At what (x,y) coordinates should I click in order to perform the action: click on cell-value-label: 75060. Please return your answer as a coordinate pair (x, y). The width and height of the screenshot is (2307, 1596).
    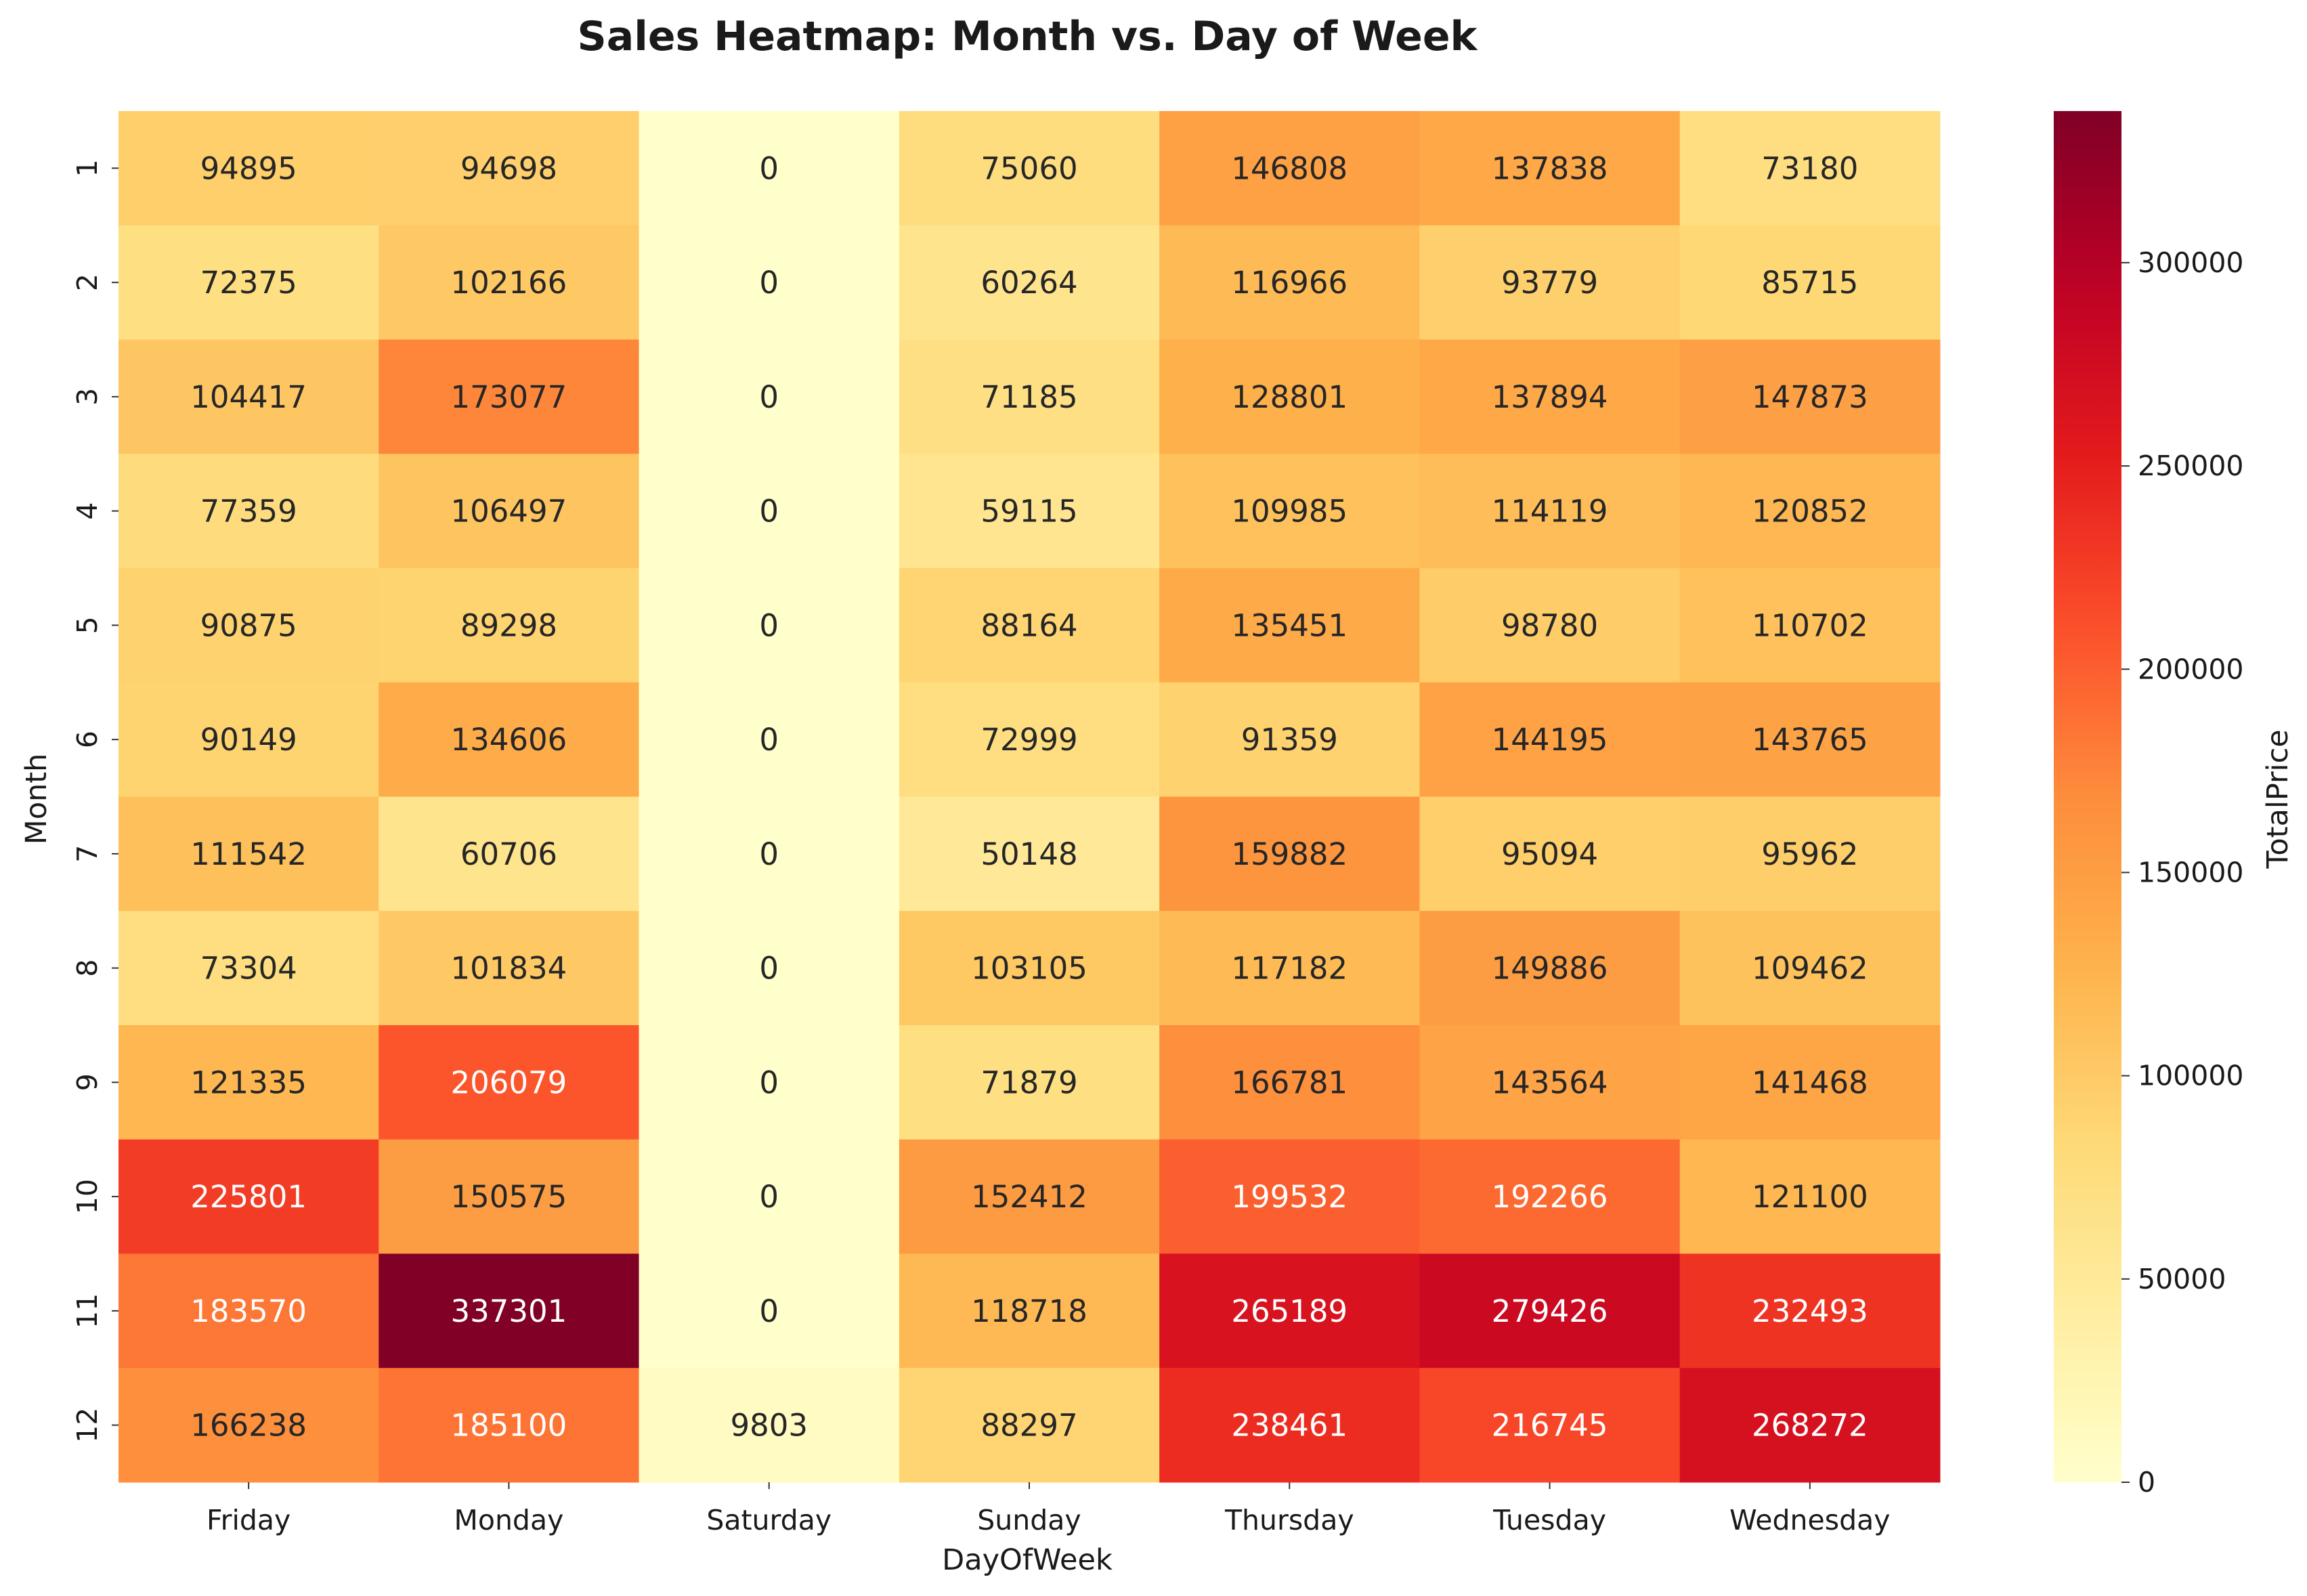
    Looking at the image, I should click on (1028, 168).